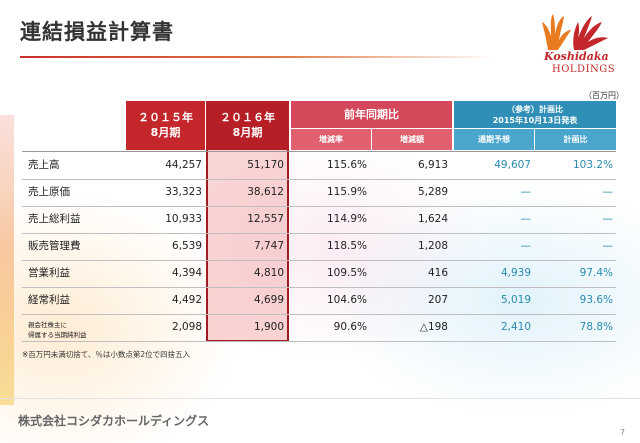  I want to click on cell-fy2016: 1,900, so click(268, 327).